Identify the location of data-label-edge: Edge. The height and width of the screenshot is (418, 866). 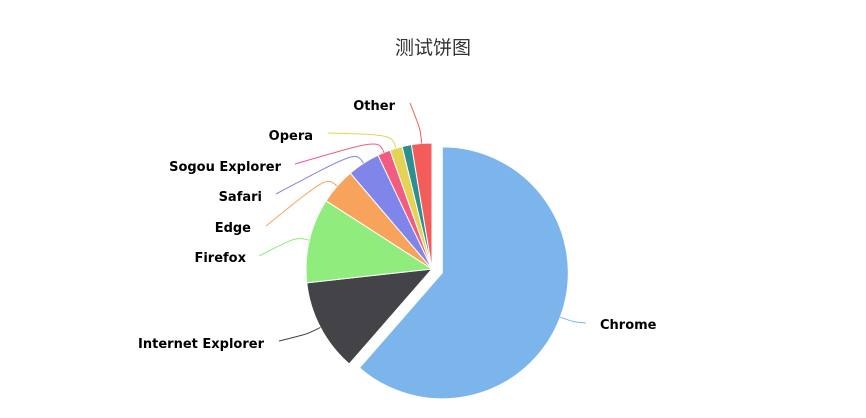
(233, 228).